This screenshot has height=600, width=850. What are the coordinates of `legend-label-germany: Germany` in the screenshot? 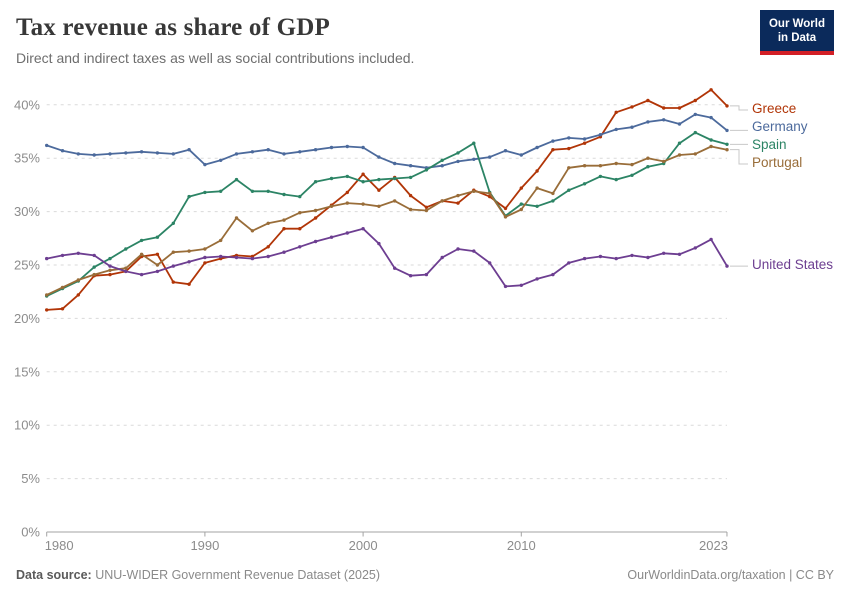 It's located at (780, 126).